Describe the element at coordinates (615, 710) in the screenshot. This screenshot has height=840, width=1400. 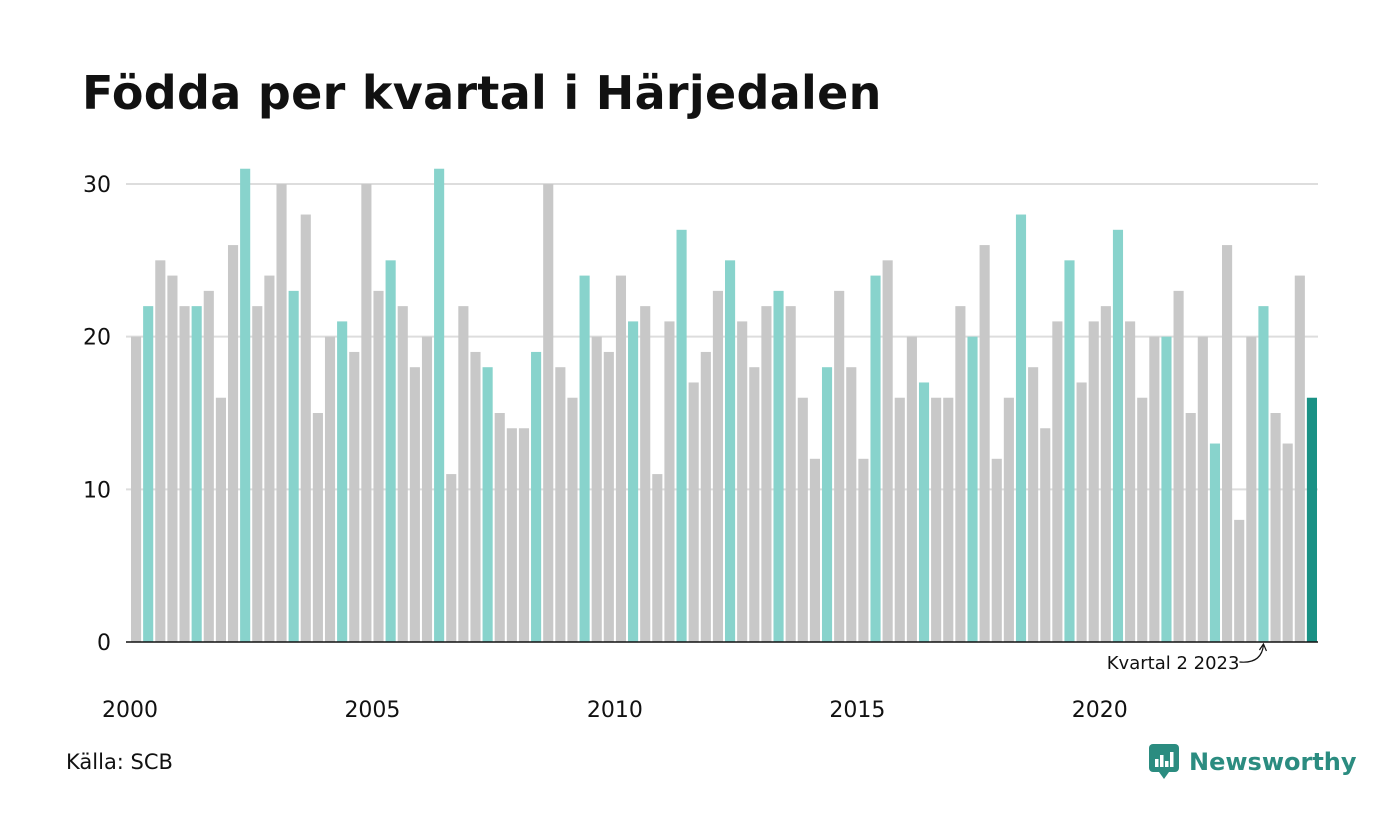
I see `x-tick-label: 2010` at that location.